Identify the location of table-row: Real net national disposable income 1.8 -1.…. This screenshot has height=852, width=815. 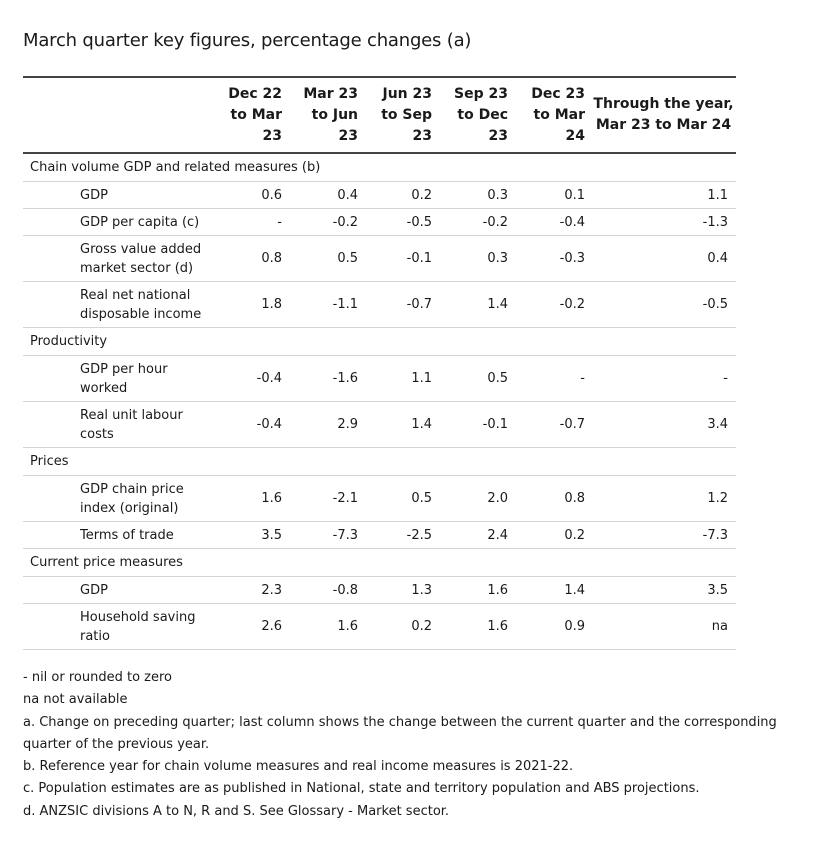
(379, 305).